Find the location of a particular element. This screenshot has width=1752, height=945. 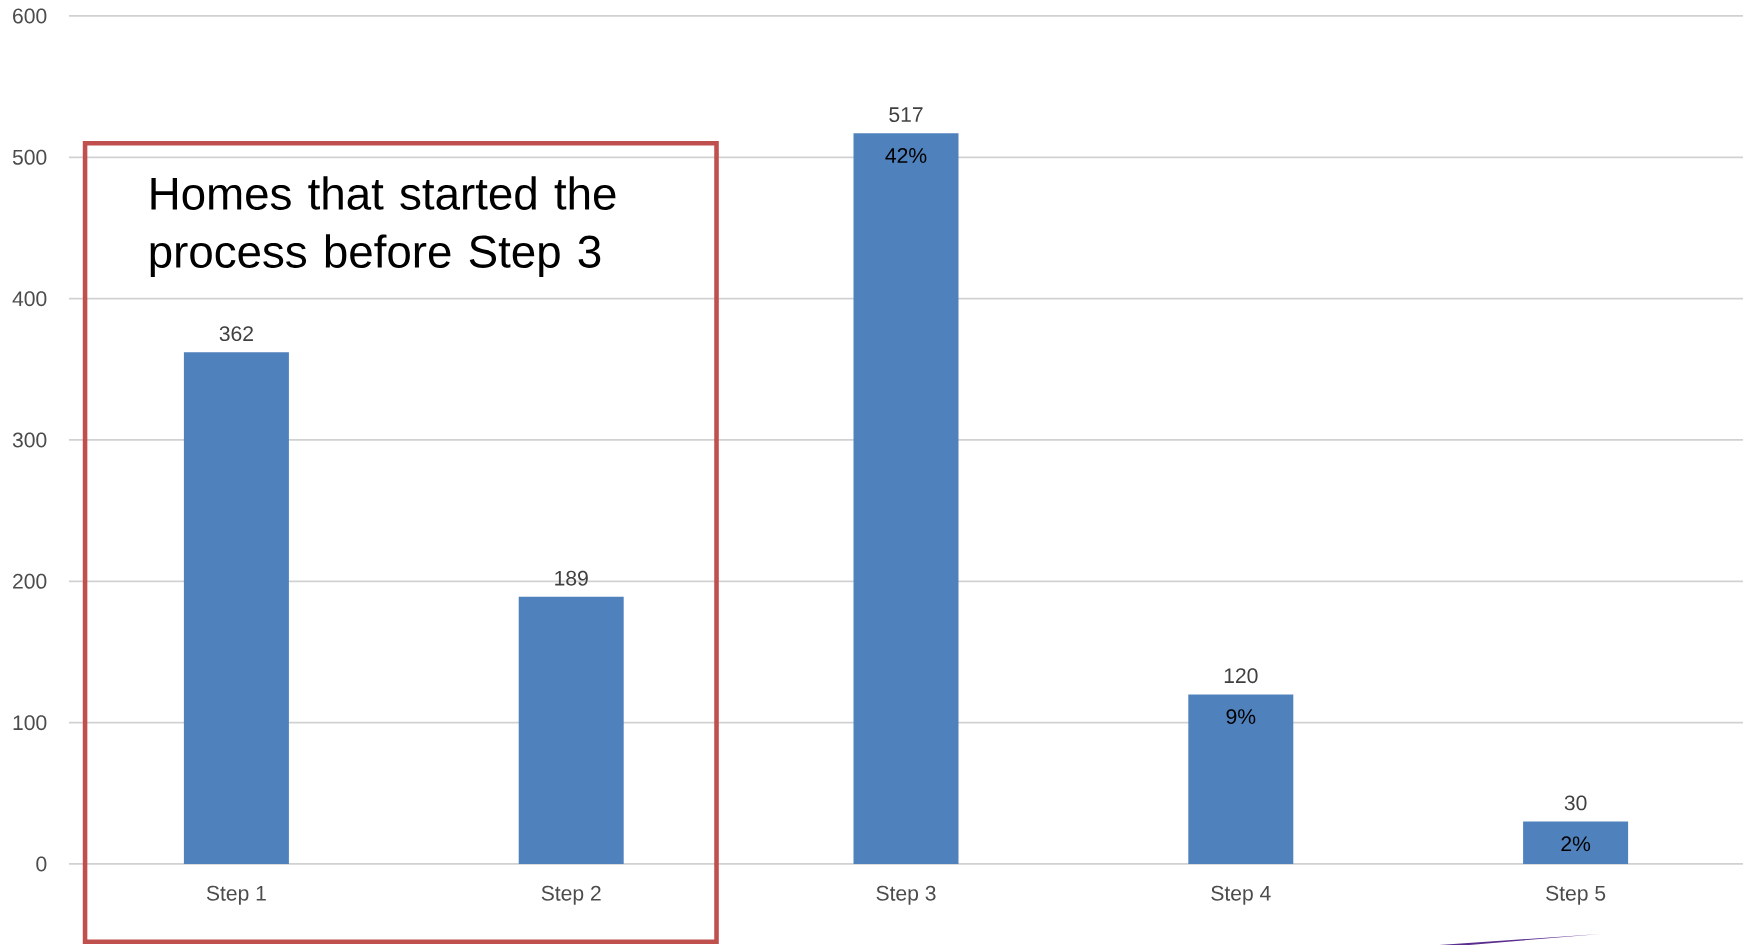

x-tick-label: Step 5 is located at coordinates (1576, 895).